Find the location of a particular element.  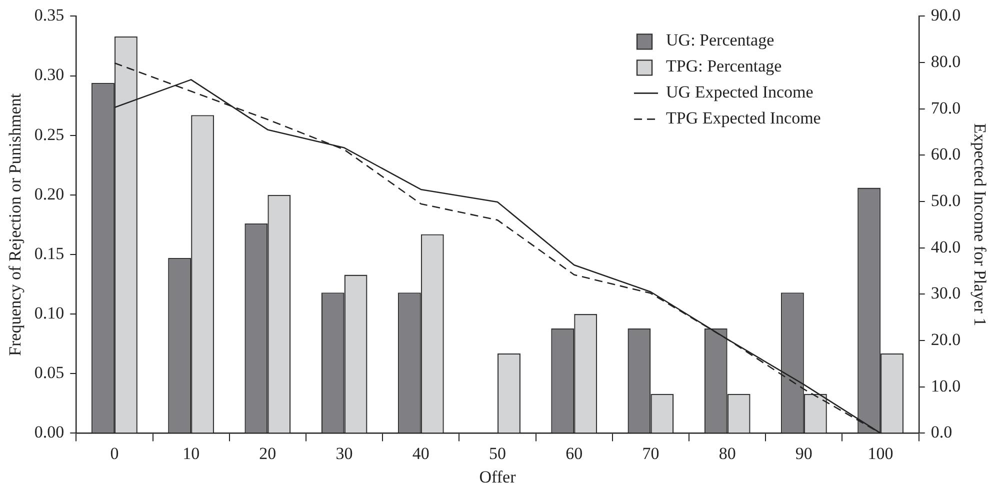

y2-tick-label: 60.0 is located at coordinates (945, 154).